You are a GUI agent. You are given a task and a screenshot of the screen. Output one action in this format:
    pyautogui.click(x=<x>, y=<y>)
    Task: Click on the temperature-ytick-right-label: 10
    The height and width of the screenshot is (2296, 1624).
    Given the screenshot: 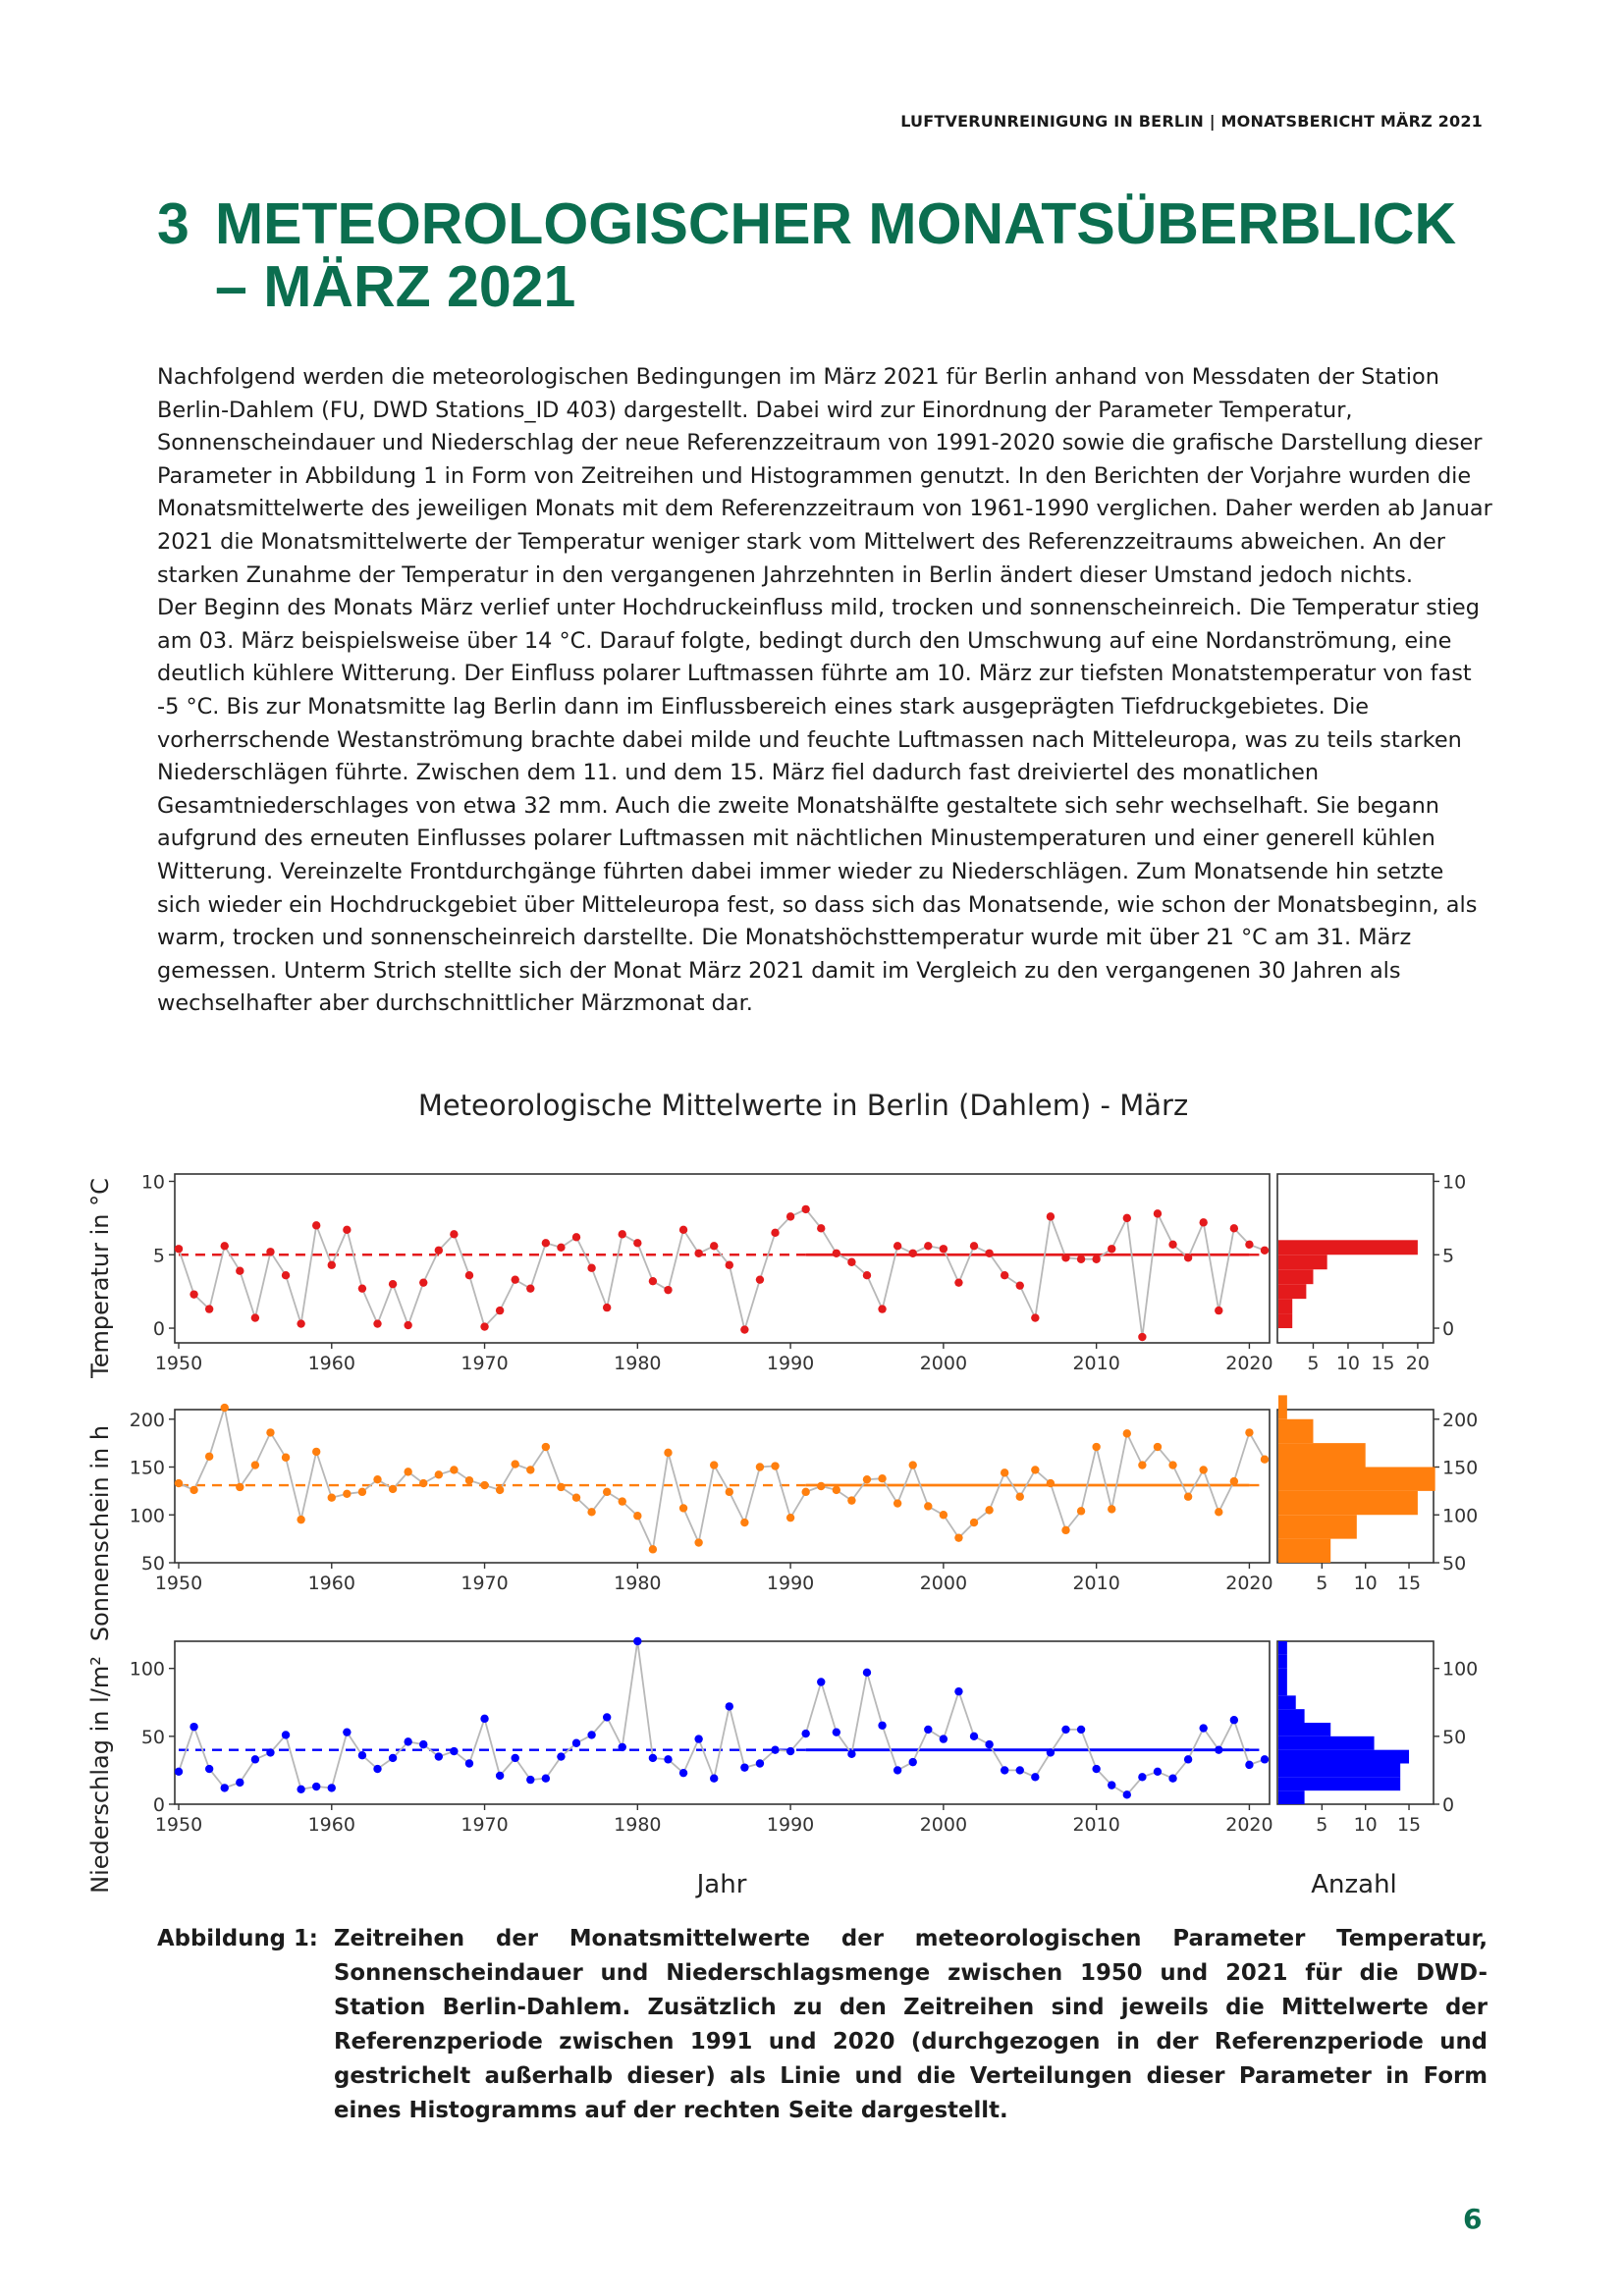 What is the action you would take?
    pyautogui.click(x=1454, y=1182)
    